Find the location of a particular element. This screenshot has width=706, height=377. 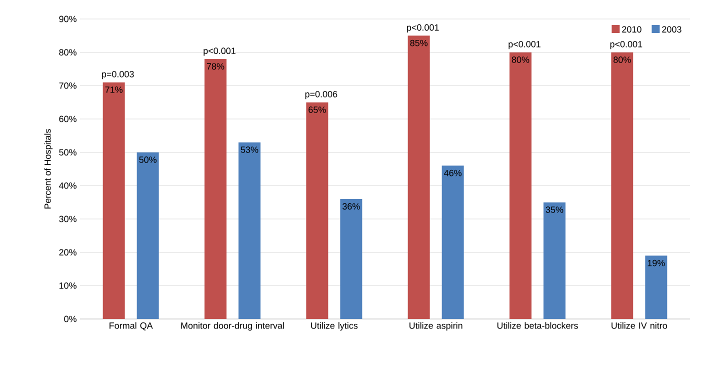

data-label: 19% is located at coordinates (656, 263).